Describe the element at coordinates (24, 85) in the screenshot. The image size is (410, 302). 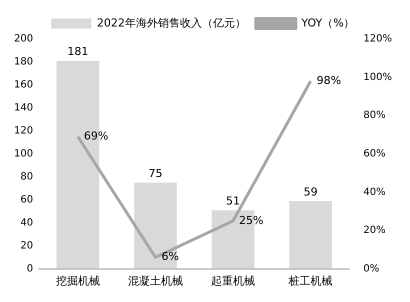
I see `y-tick-label: 160` at that location.